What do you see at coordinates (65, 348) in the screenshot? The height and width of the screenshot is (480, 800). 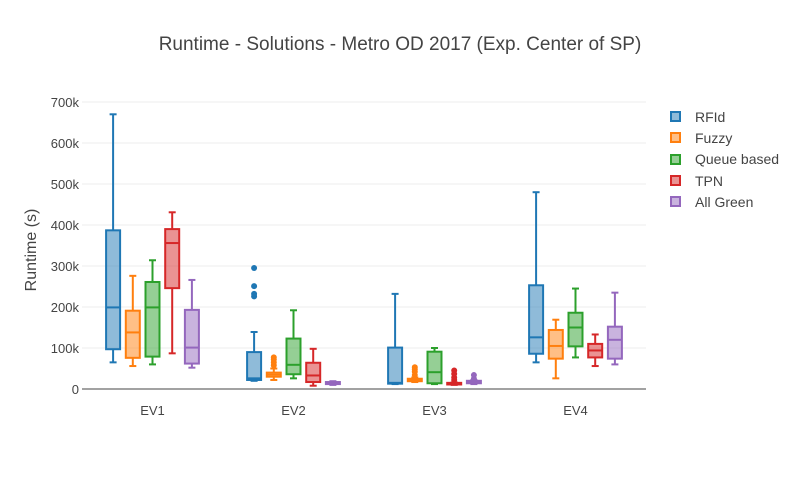 I see `y-tick-label: 100k` at bounding box center [65, 348].